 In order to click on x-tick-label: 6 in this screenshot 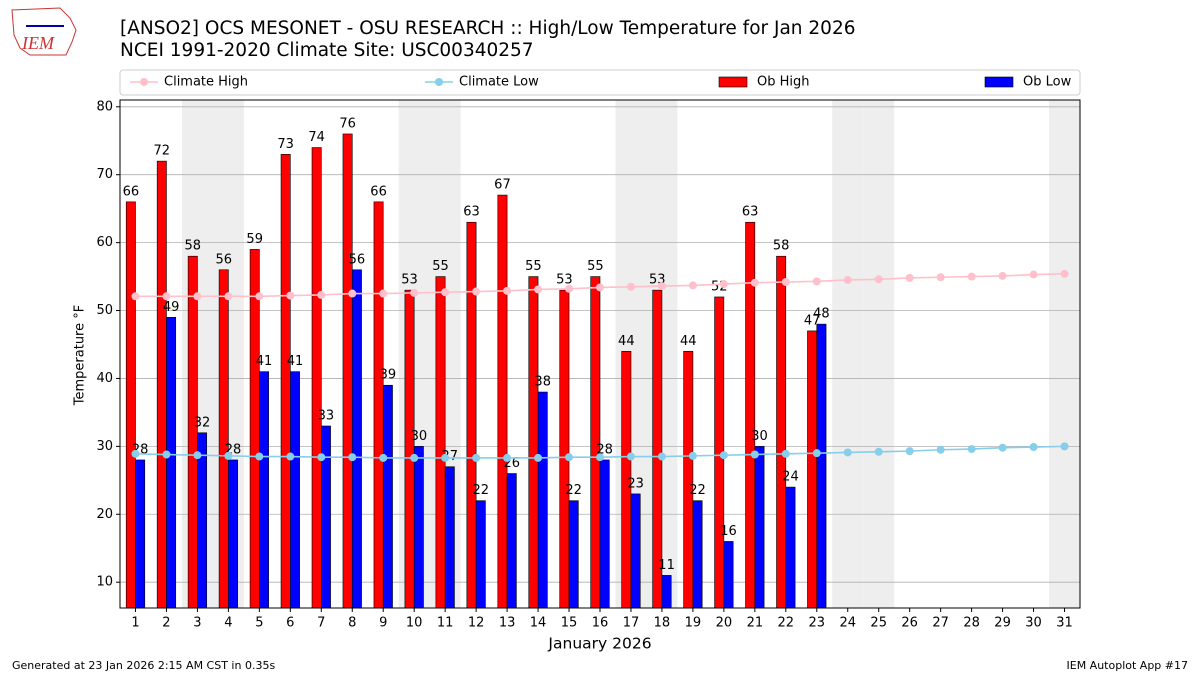, I will do `click(290, 623)`.